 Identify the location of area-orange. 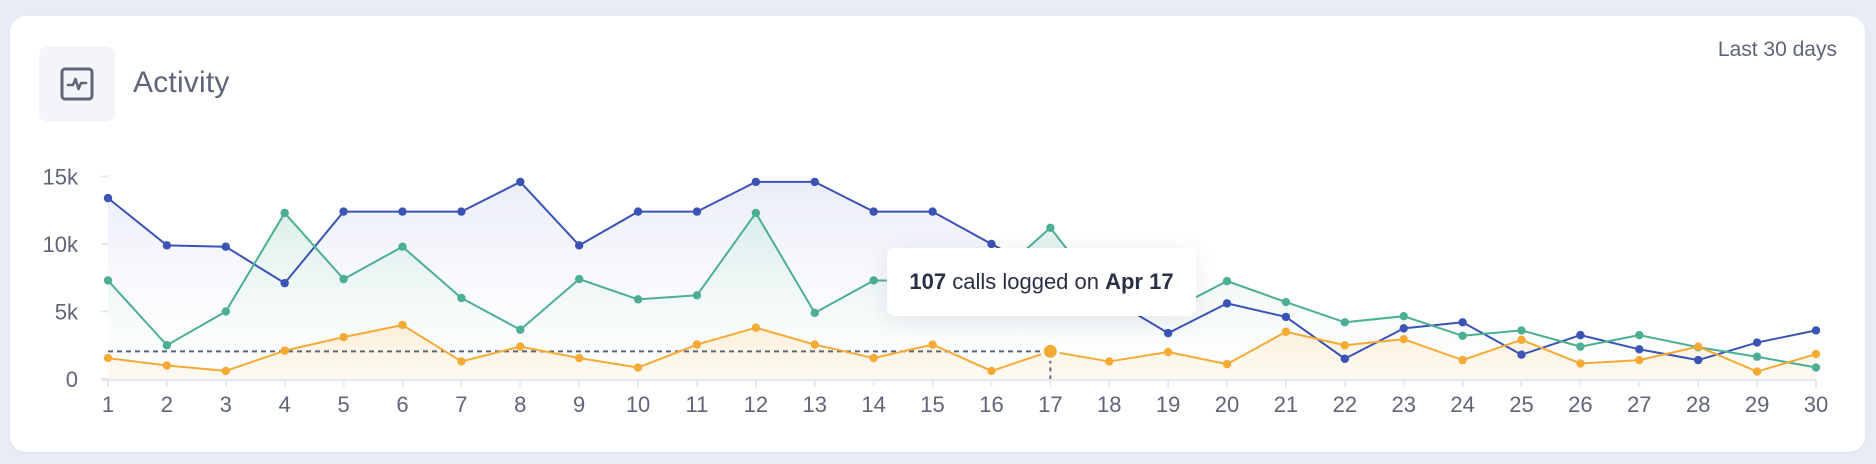
(962, 352).